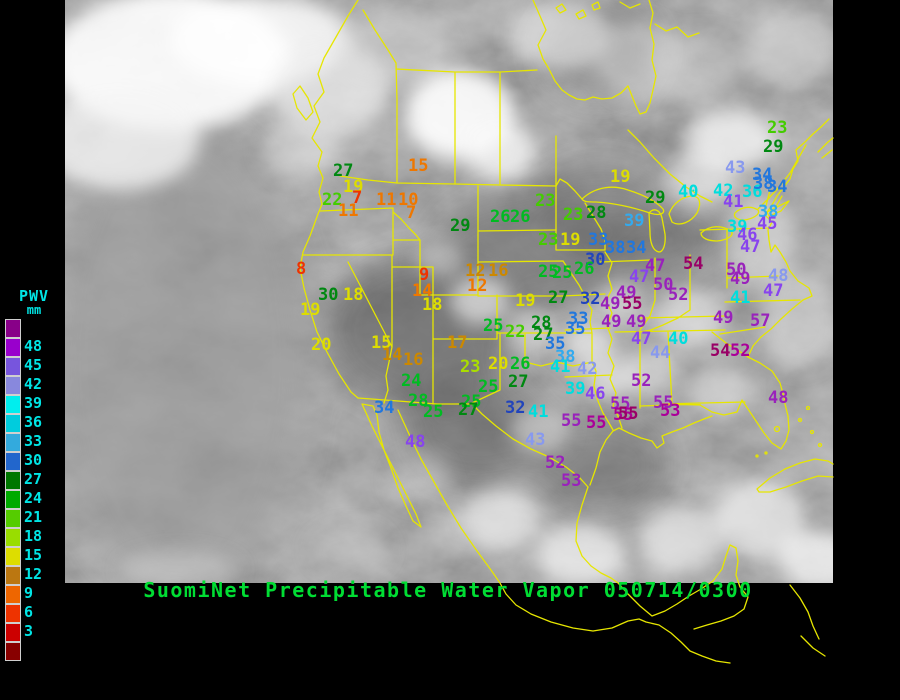 This screenshot has height=700, width=900. I want to click on legend-row, so click(34, 328).